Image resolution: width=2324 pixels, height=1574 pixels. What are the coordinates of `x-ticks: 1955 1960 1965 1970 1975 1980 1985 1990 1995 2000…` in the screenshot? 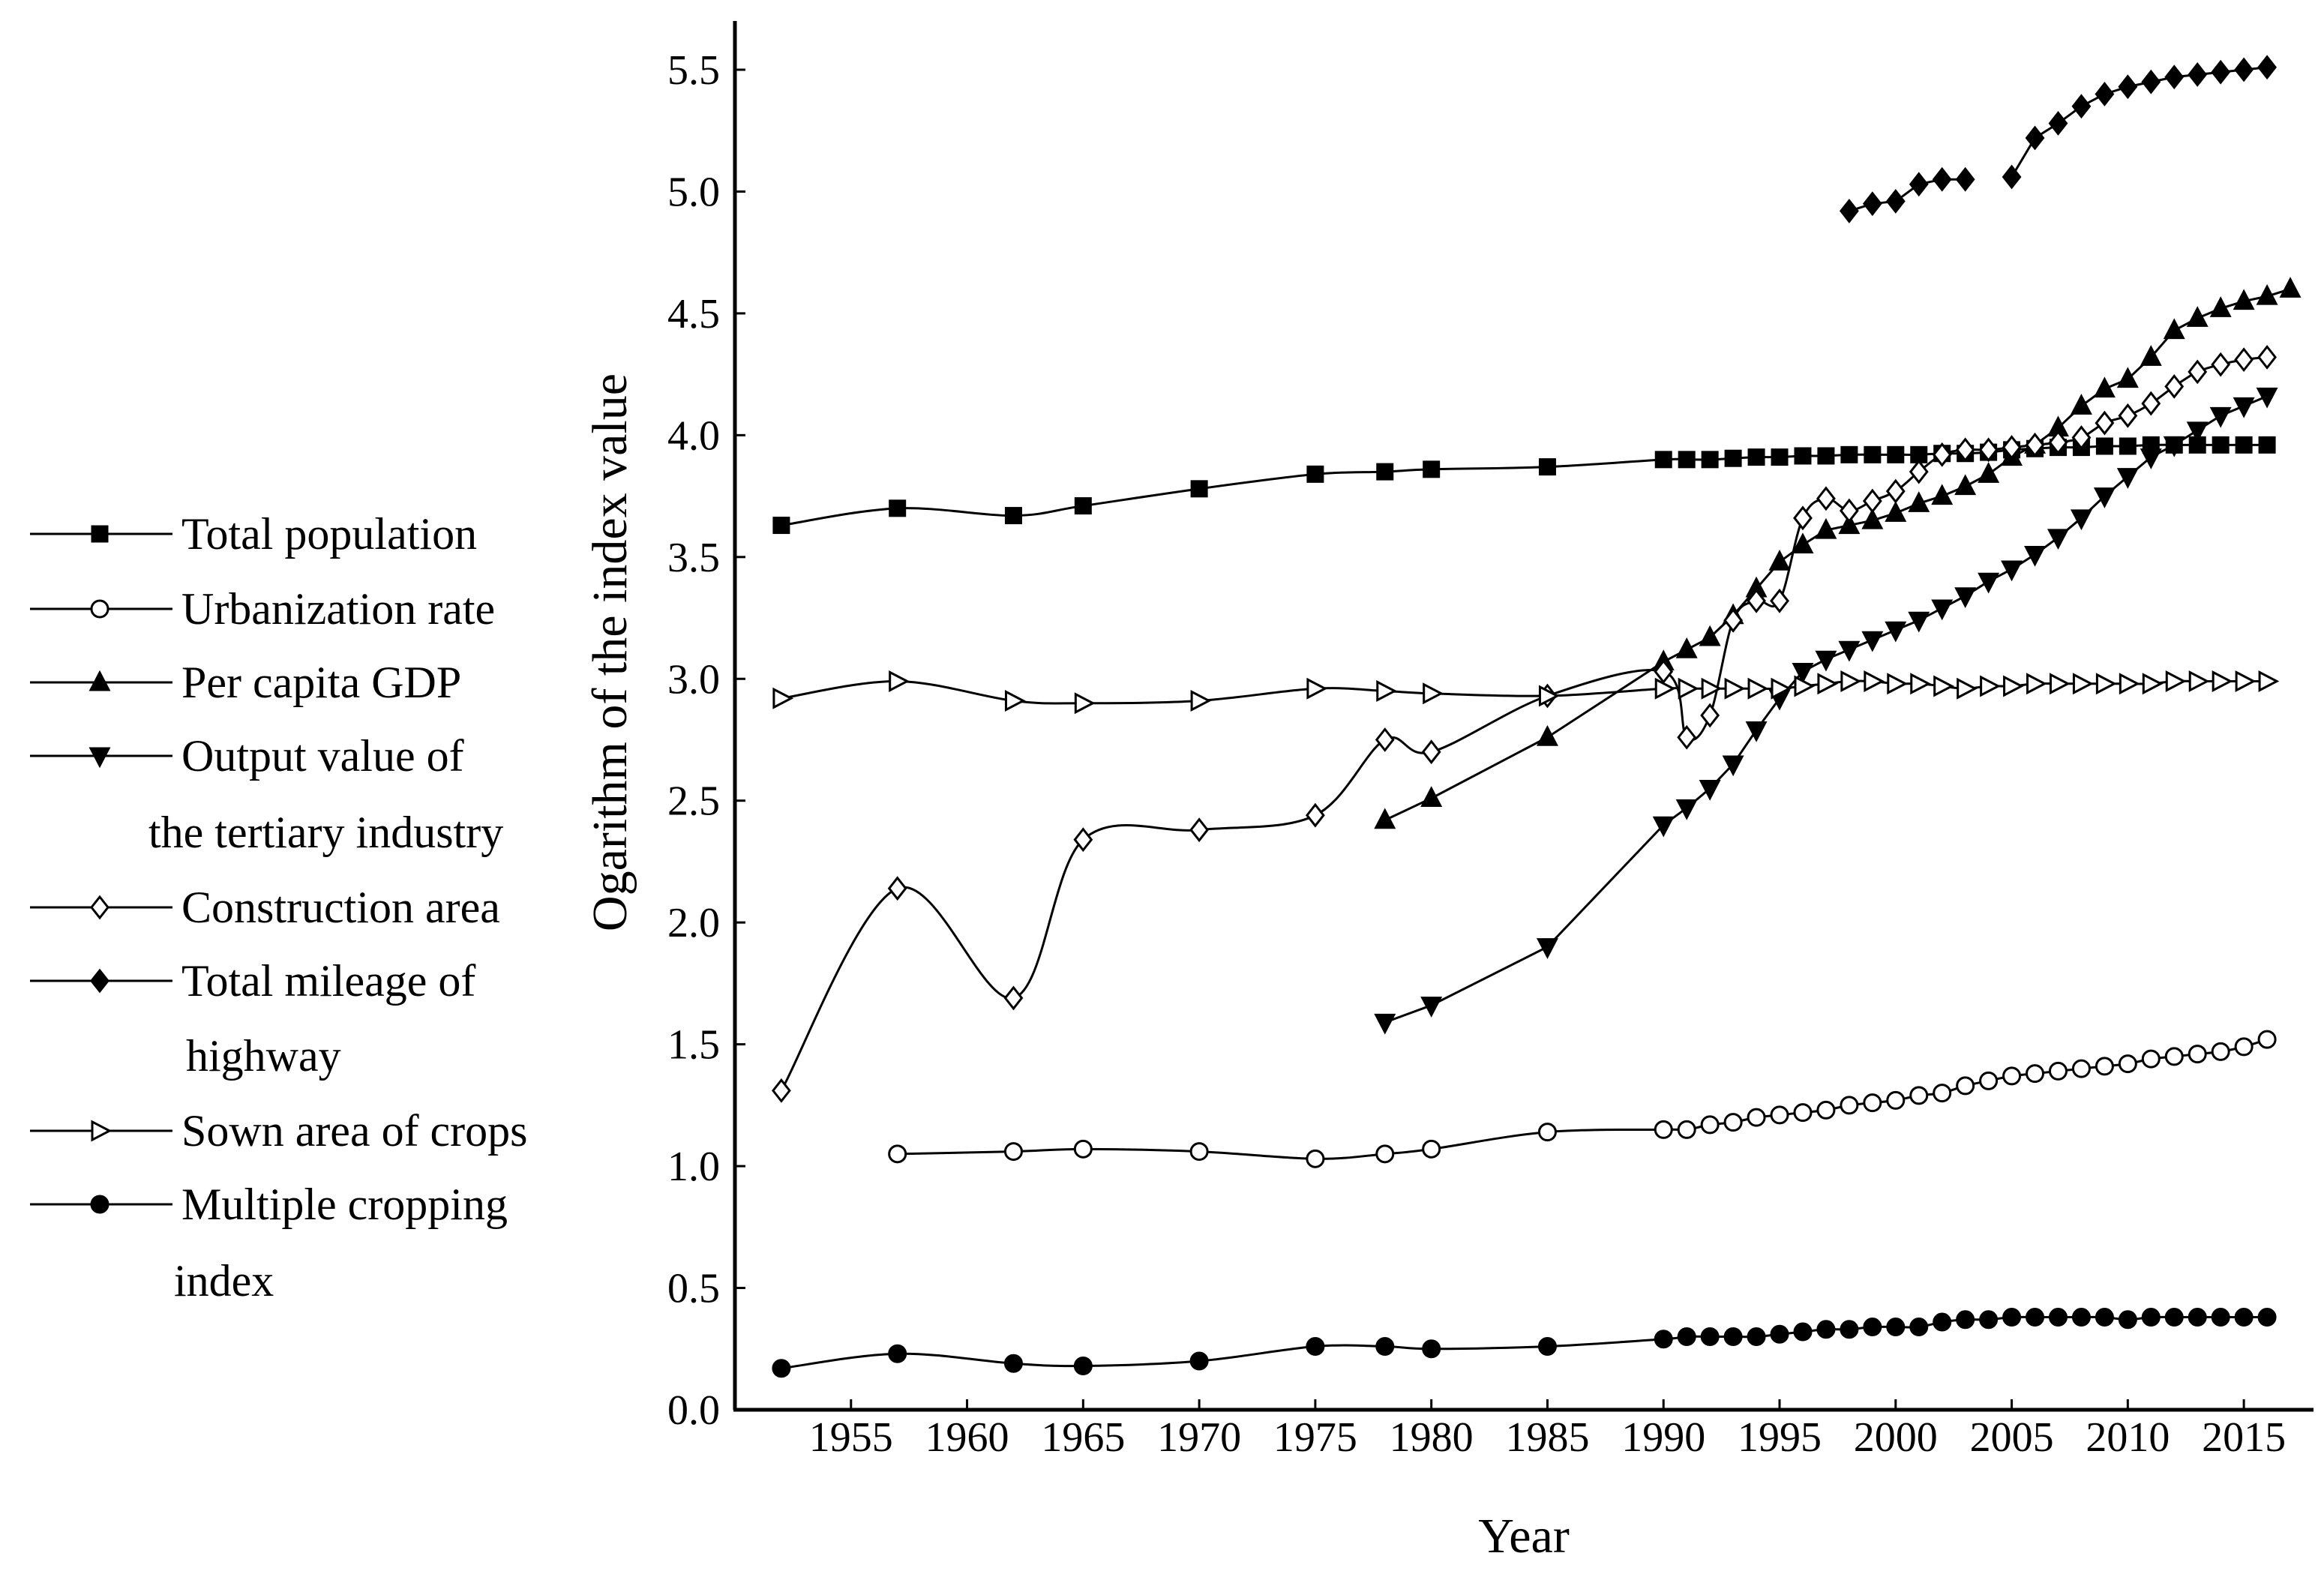 It's located at (1547, 1430).